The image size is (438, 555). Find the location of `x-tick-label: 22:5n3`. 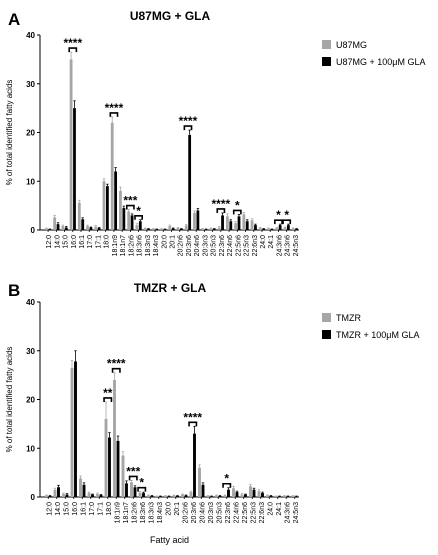

x-tick-label: 22:5n3 is located at coordinates (247, 246).